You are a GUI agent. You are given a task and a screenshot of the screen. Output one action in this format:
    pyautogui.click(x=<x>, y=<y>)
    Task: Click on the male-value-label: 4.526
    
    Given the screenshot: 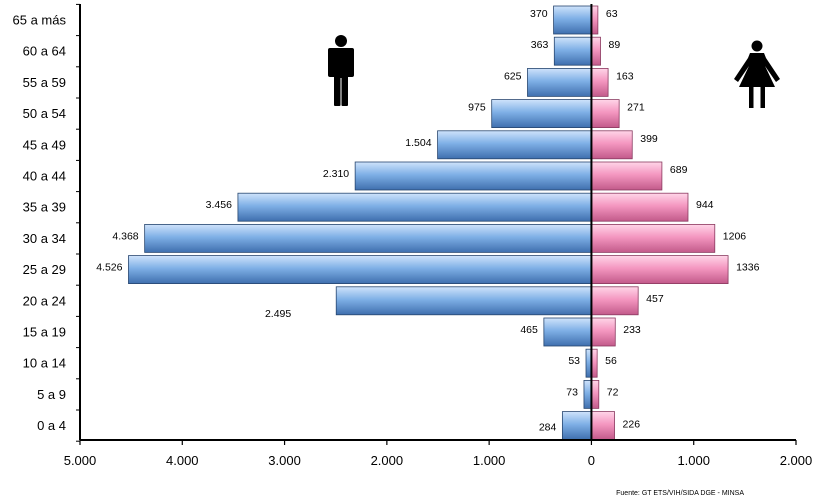 What is the action you would take?
    pyautogui.click(x=109, y=268)
    